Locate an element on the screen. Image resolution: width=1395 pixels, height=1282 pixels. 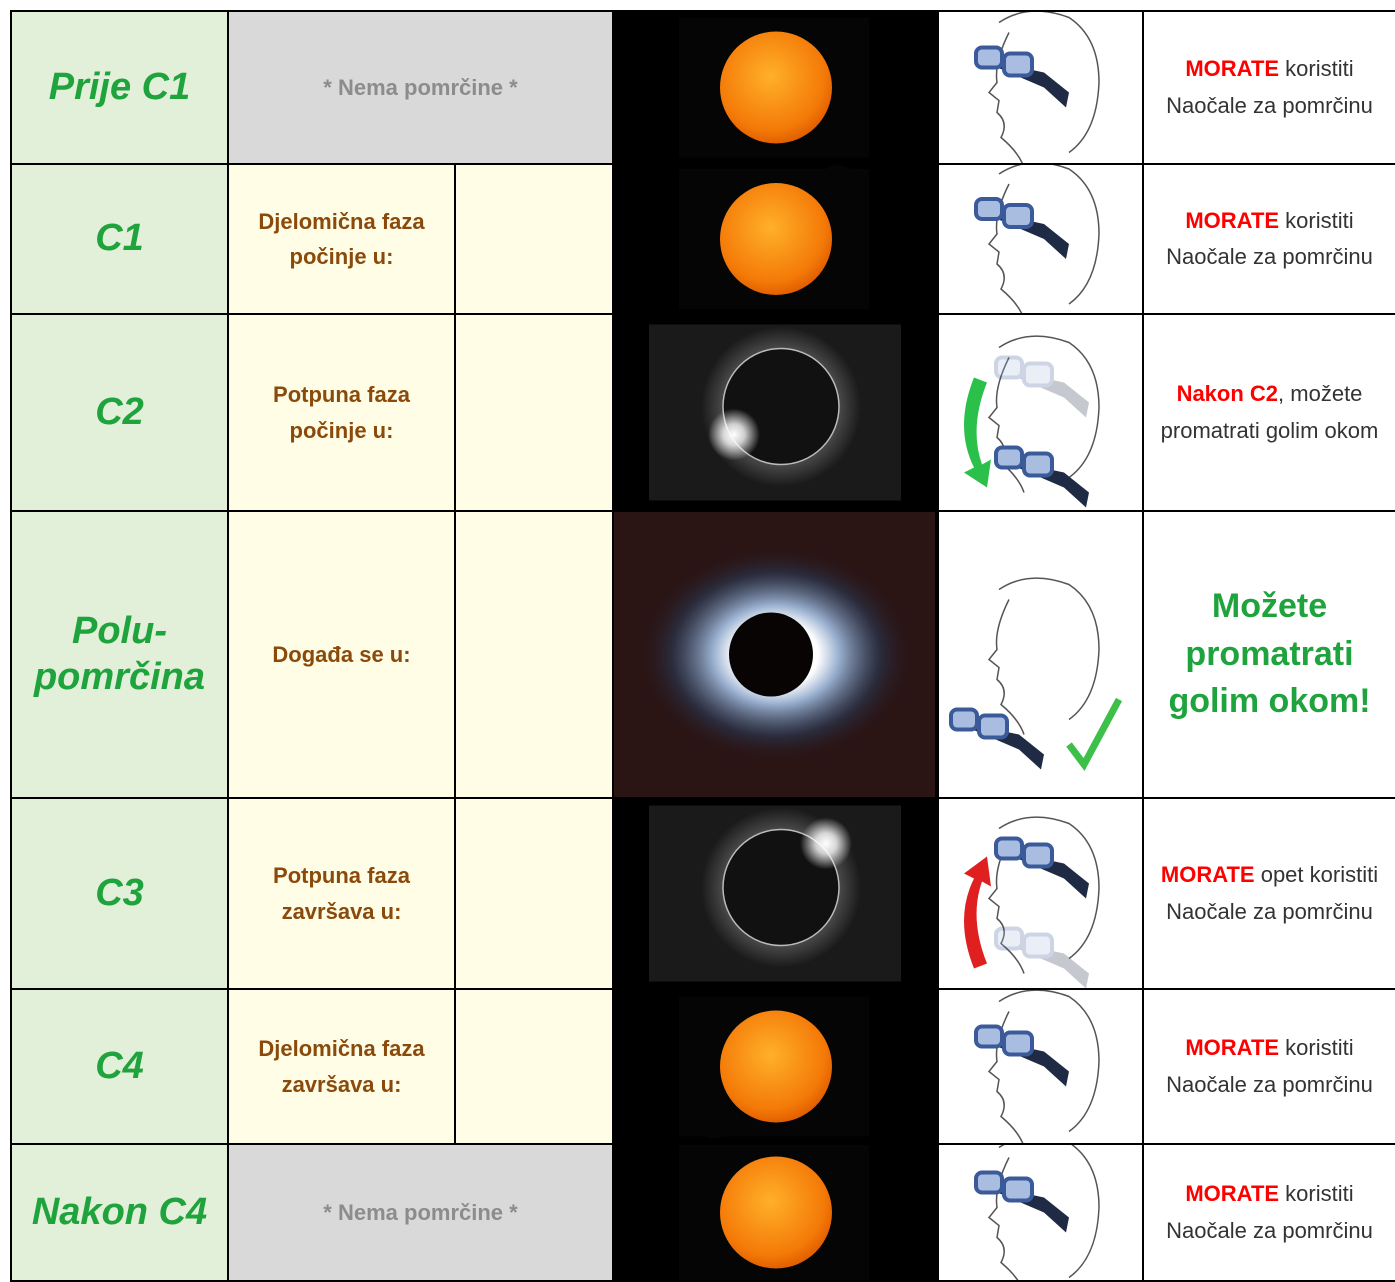
description-cell: Djelomična faza završava u: is located at coordinates (341, 1066).